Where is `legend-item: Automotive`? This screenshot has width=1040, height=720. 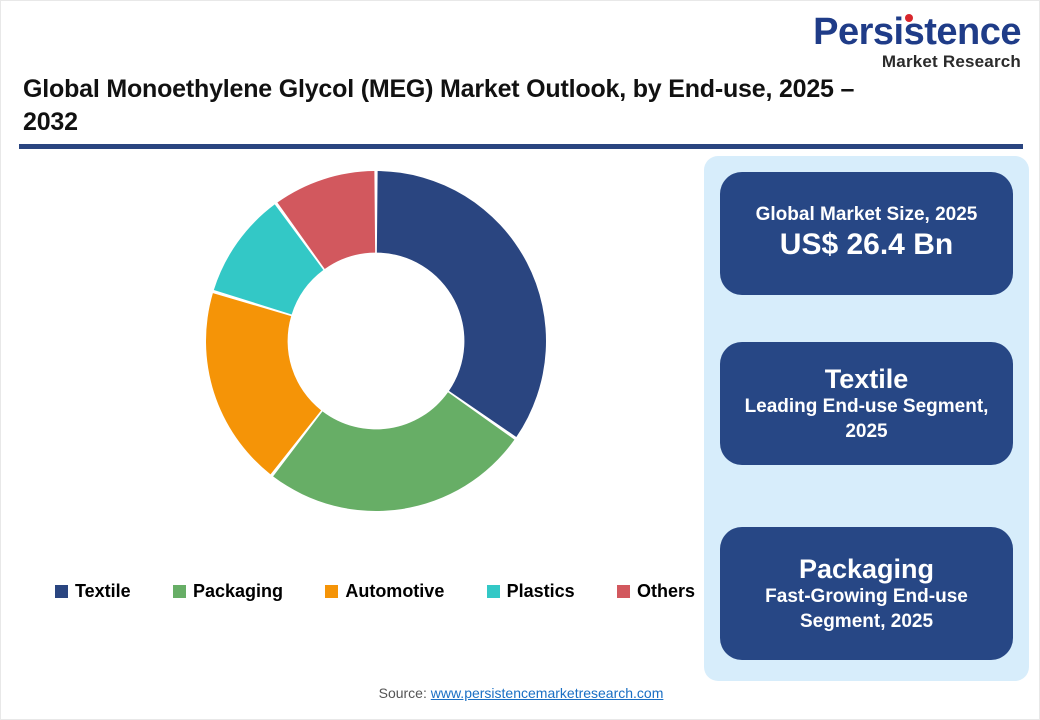 legend-item: Automotive is located at coordinates (384, 591).